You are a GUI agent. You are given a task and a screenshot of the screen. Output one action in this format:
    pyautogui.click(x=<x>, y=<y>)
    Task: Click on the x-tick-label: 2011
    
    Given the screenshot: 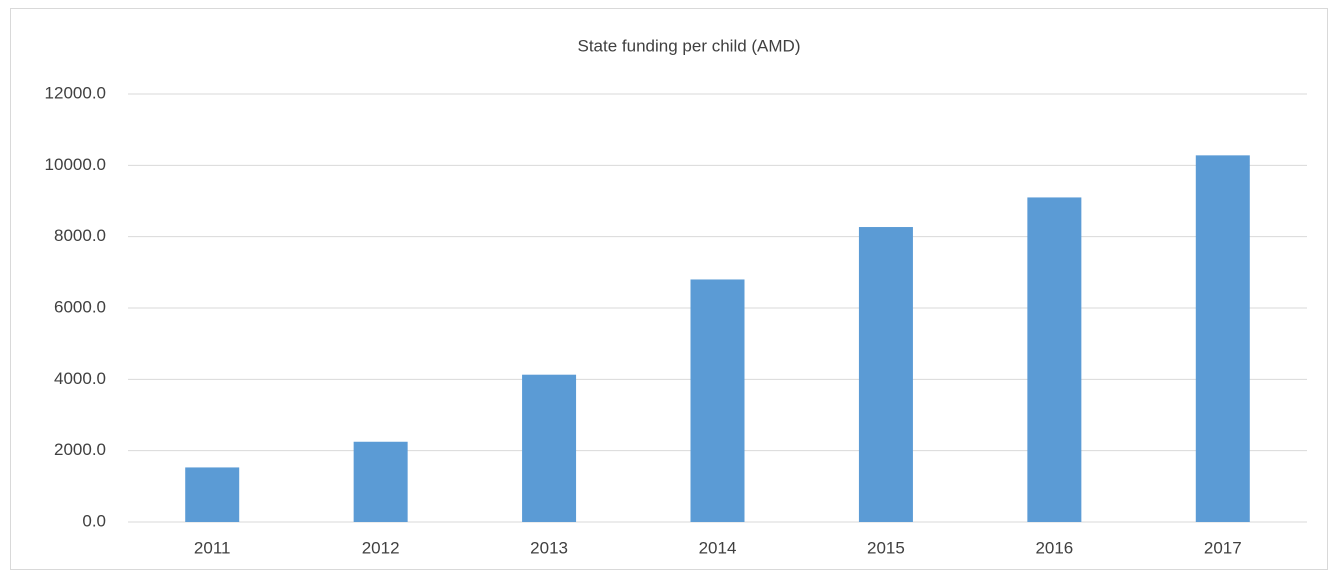 What is the action you would take?
    pyautogui.click(x=212, y=547)
    